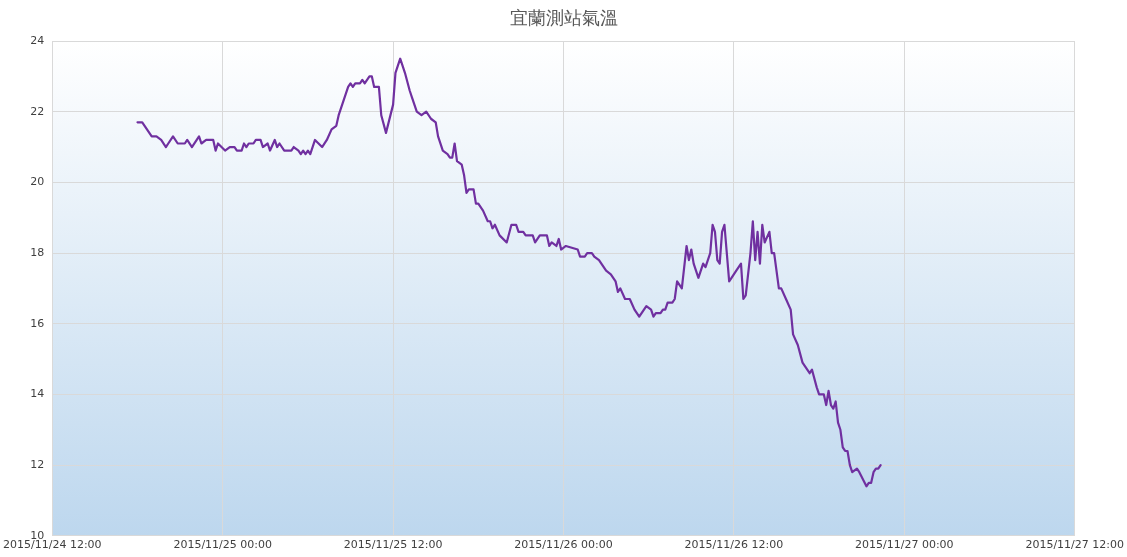  I want to click on y-tick-label: 22, so click(37, 111).